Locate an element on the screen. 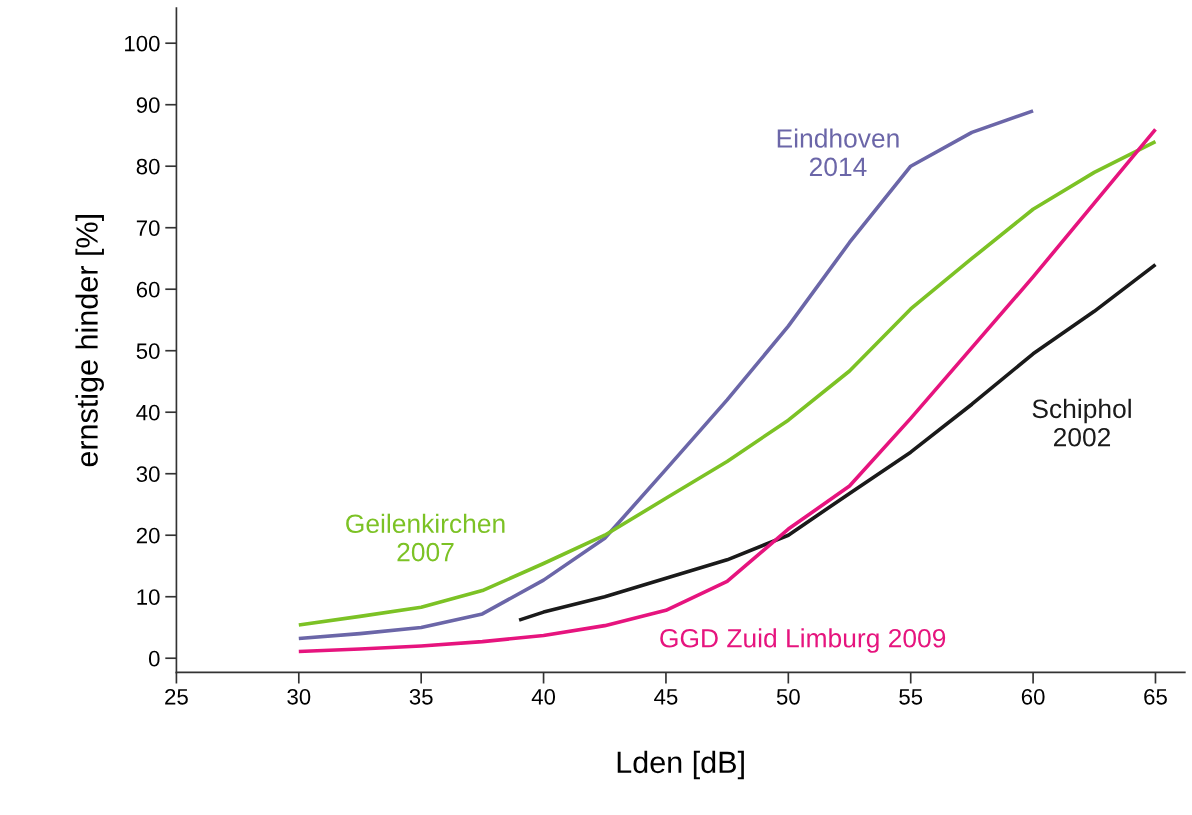  y-tick-label: 60 is located at coordinates (148, 289).